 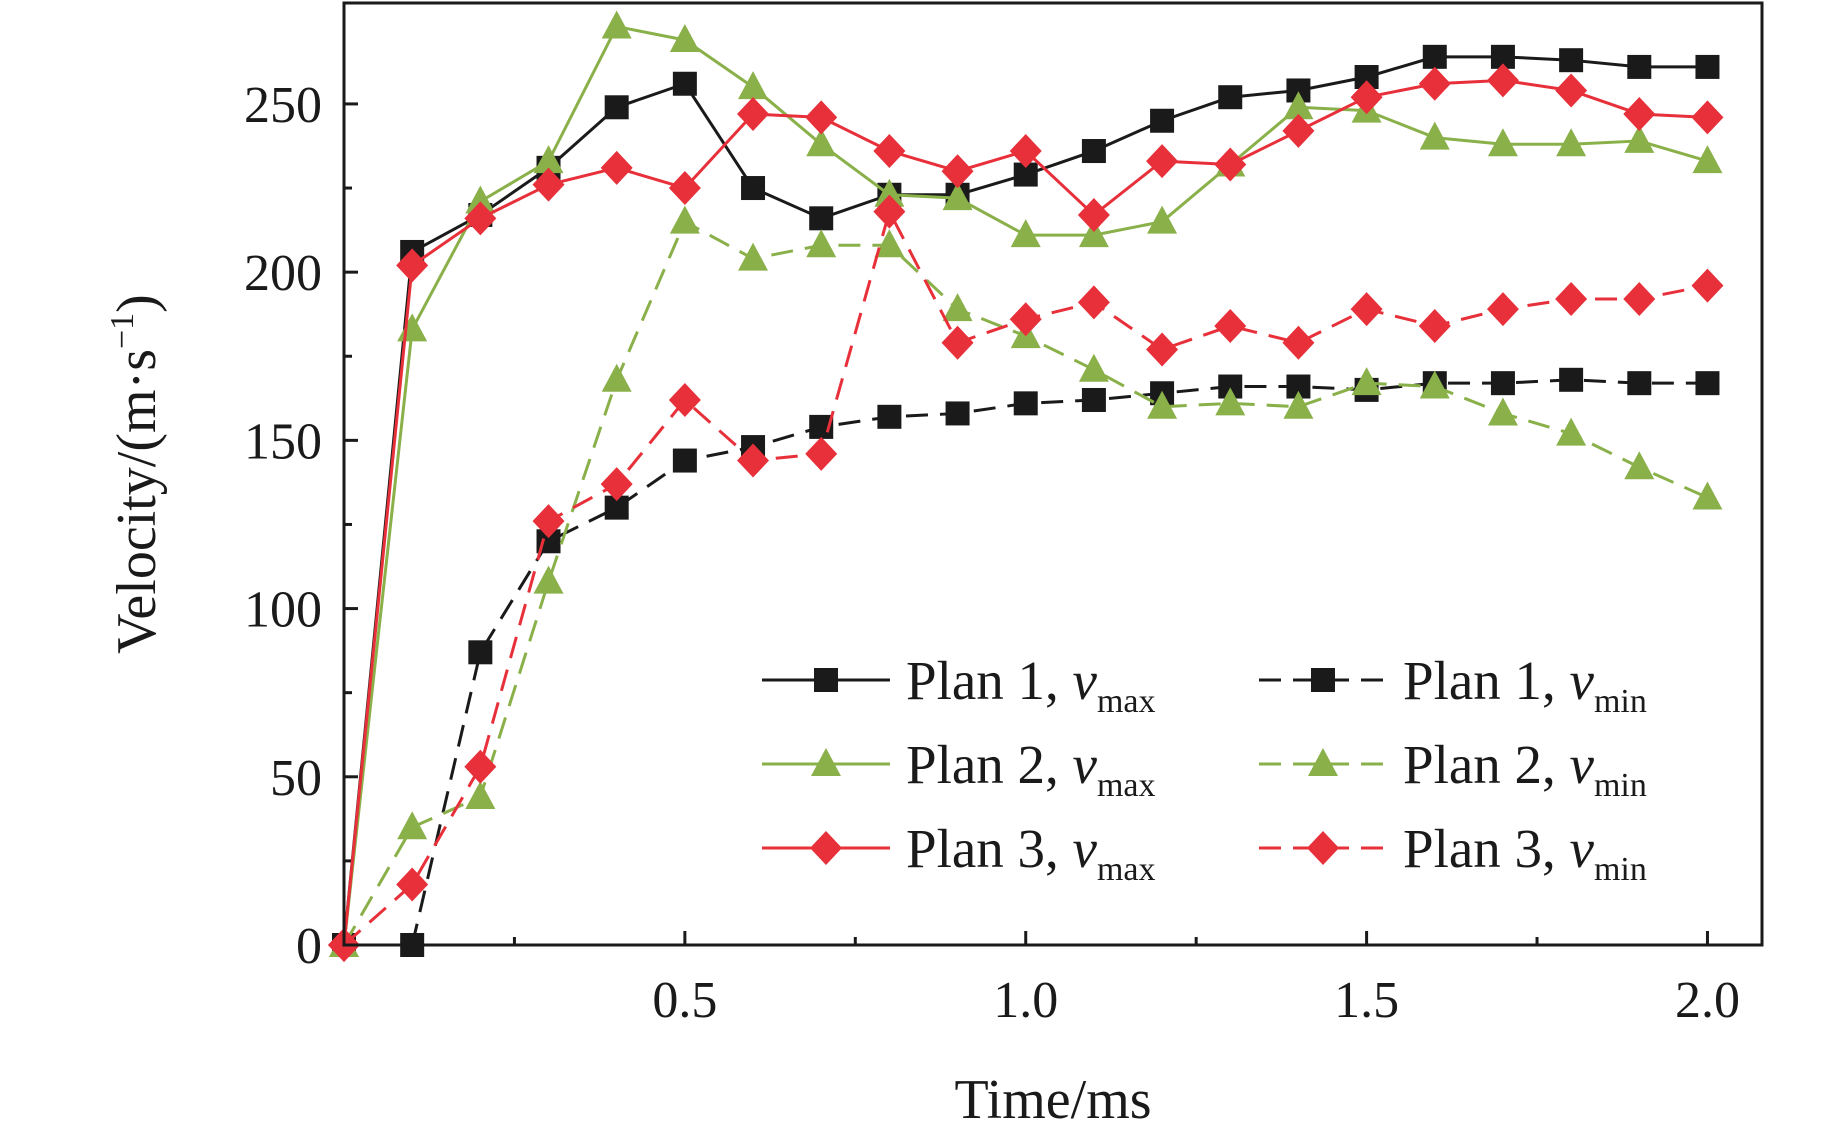 What do you see at coordinates (1525, 685) in the screenshot?
I see `legend-label: Plan 1, vmin` at bounding box center [1525, 685].